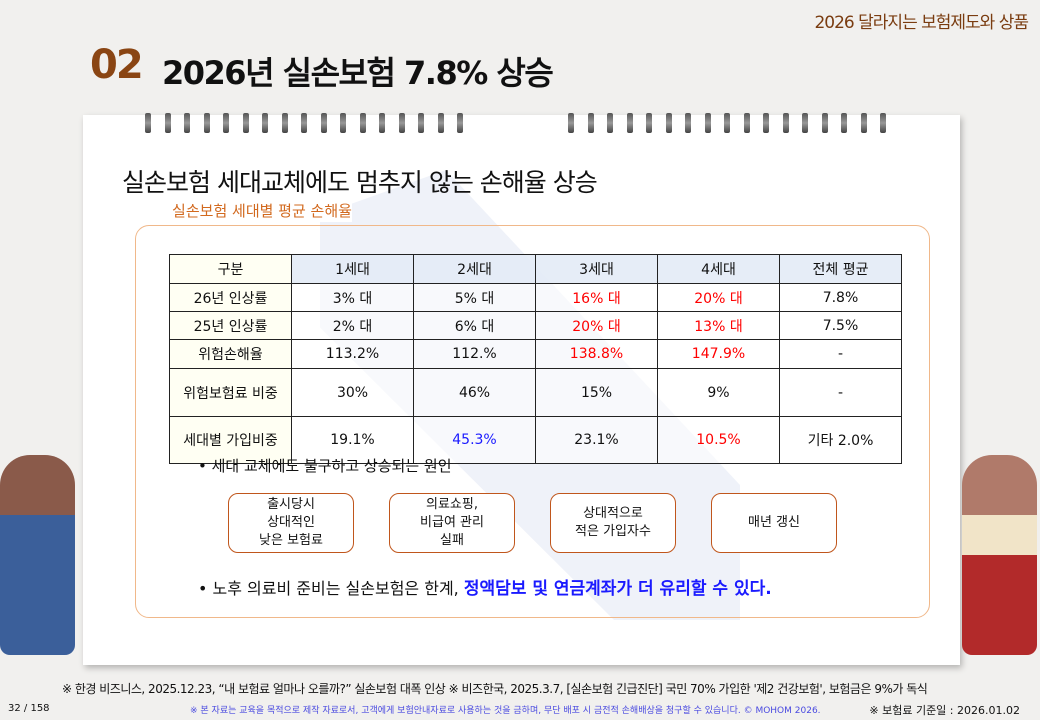 This screenshot has height=720, width=1040. What do you see at coordinates (352, 325) in the screenshot?
I see `cell: 2% 대` at bounding box center [352, 325].